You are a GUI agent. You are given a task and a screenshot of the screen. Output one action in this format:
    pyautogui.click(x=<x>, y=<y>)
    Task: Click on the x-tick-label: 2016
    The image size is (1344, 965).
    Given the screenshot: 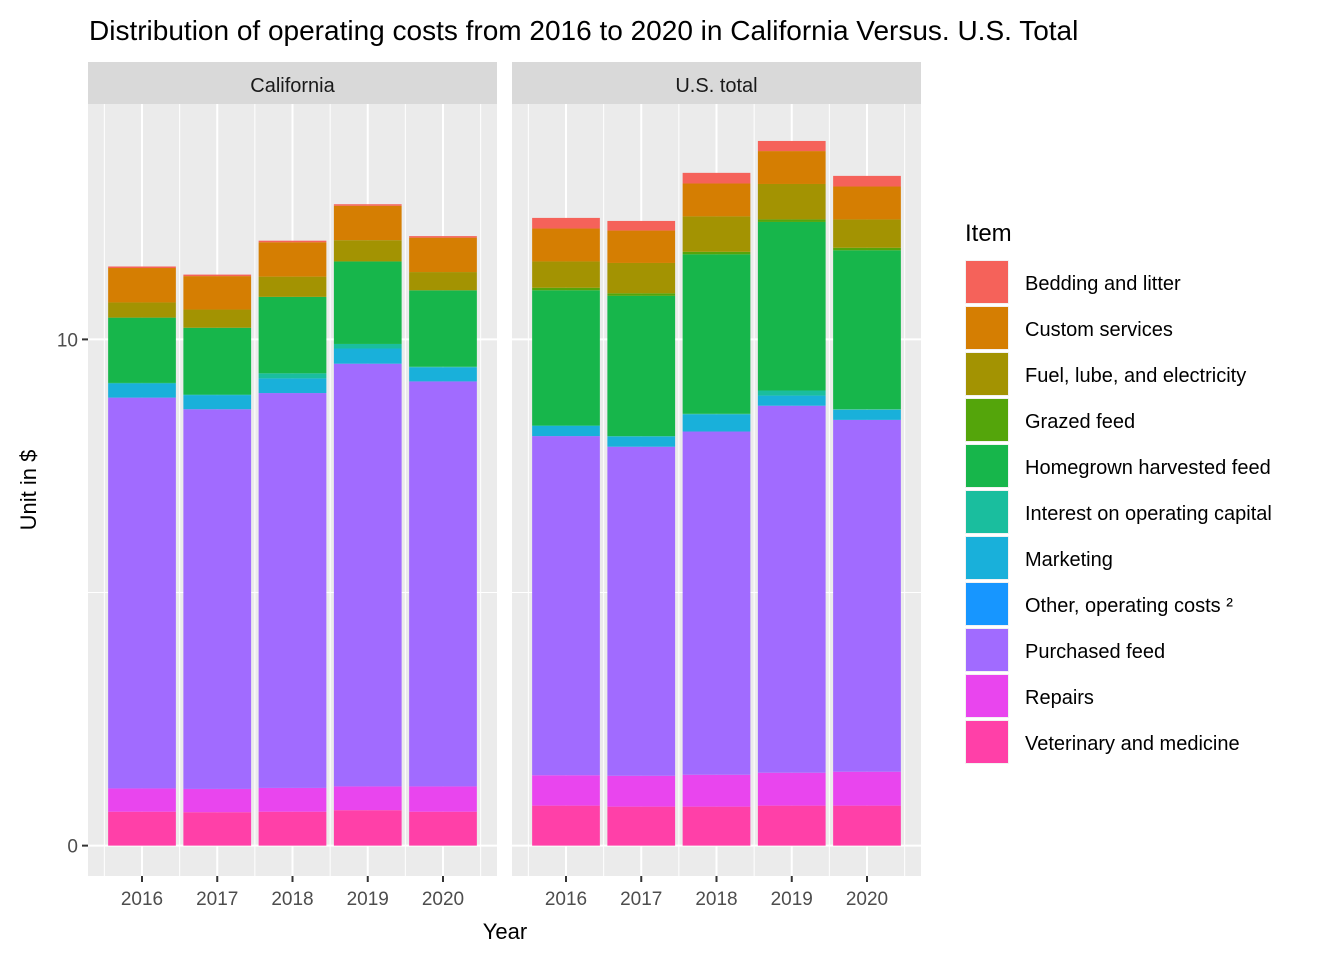 What is the action you would take?
    pyautogui.click(x=566, y=899)
    